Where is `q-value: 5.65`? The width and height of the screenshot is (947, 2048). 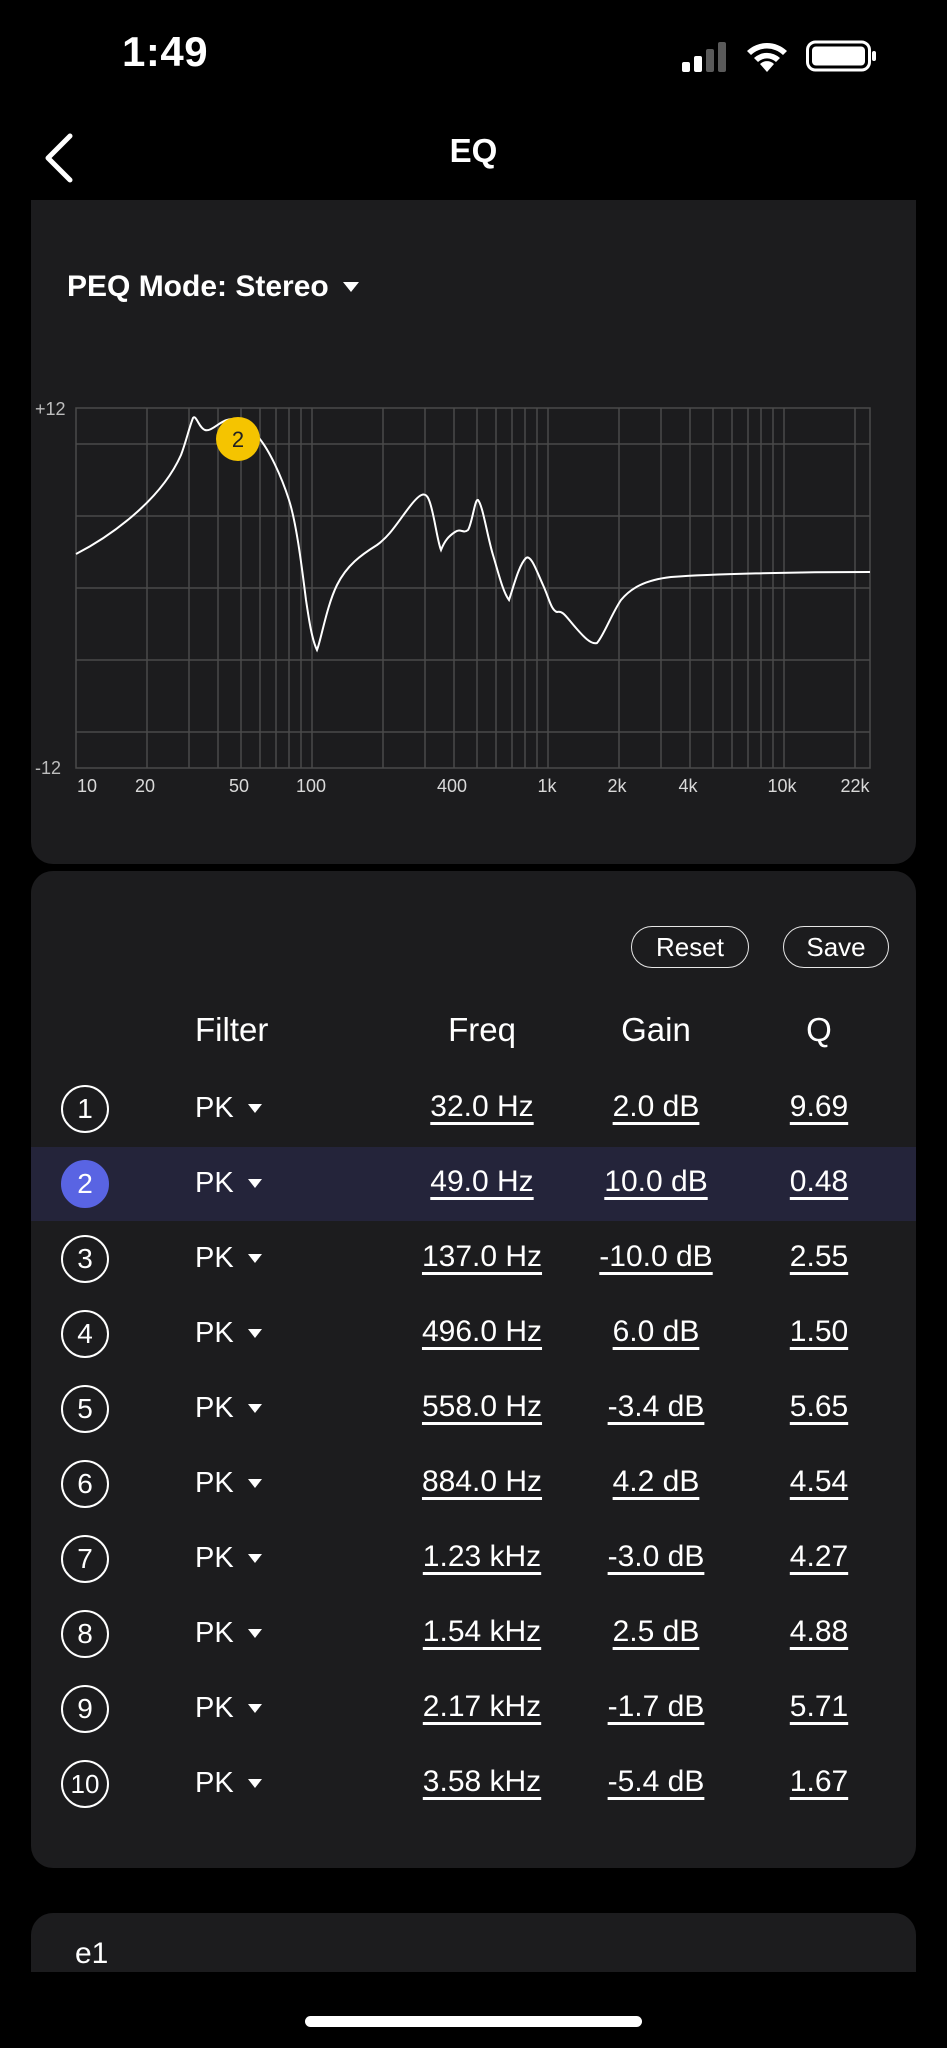
q-value: 5.65 is located at coordinates (819, 1406).